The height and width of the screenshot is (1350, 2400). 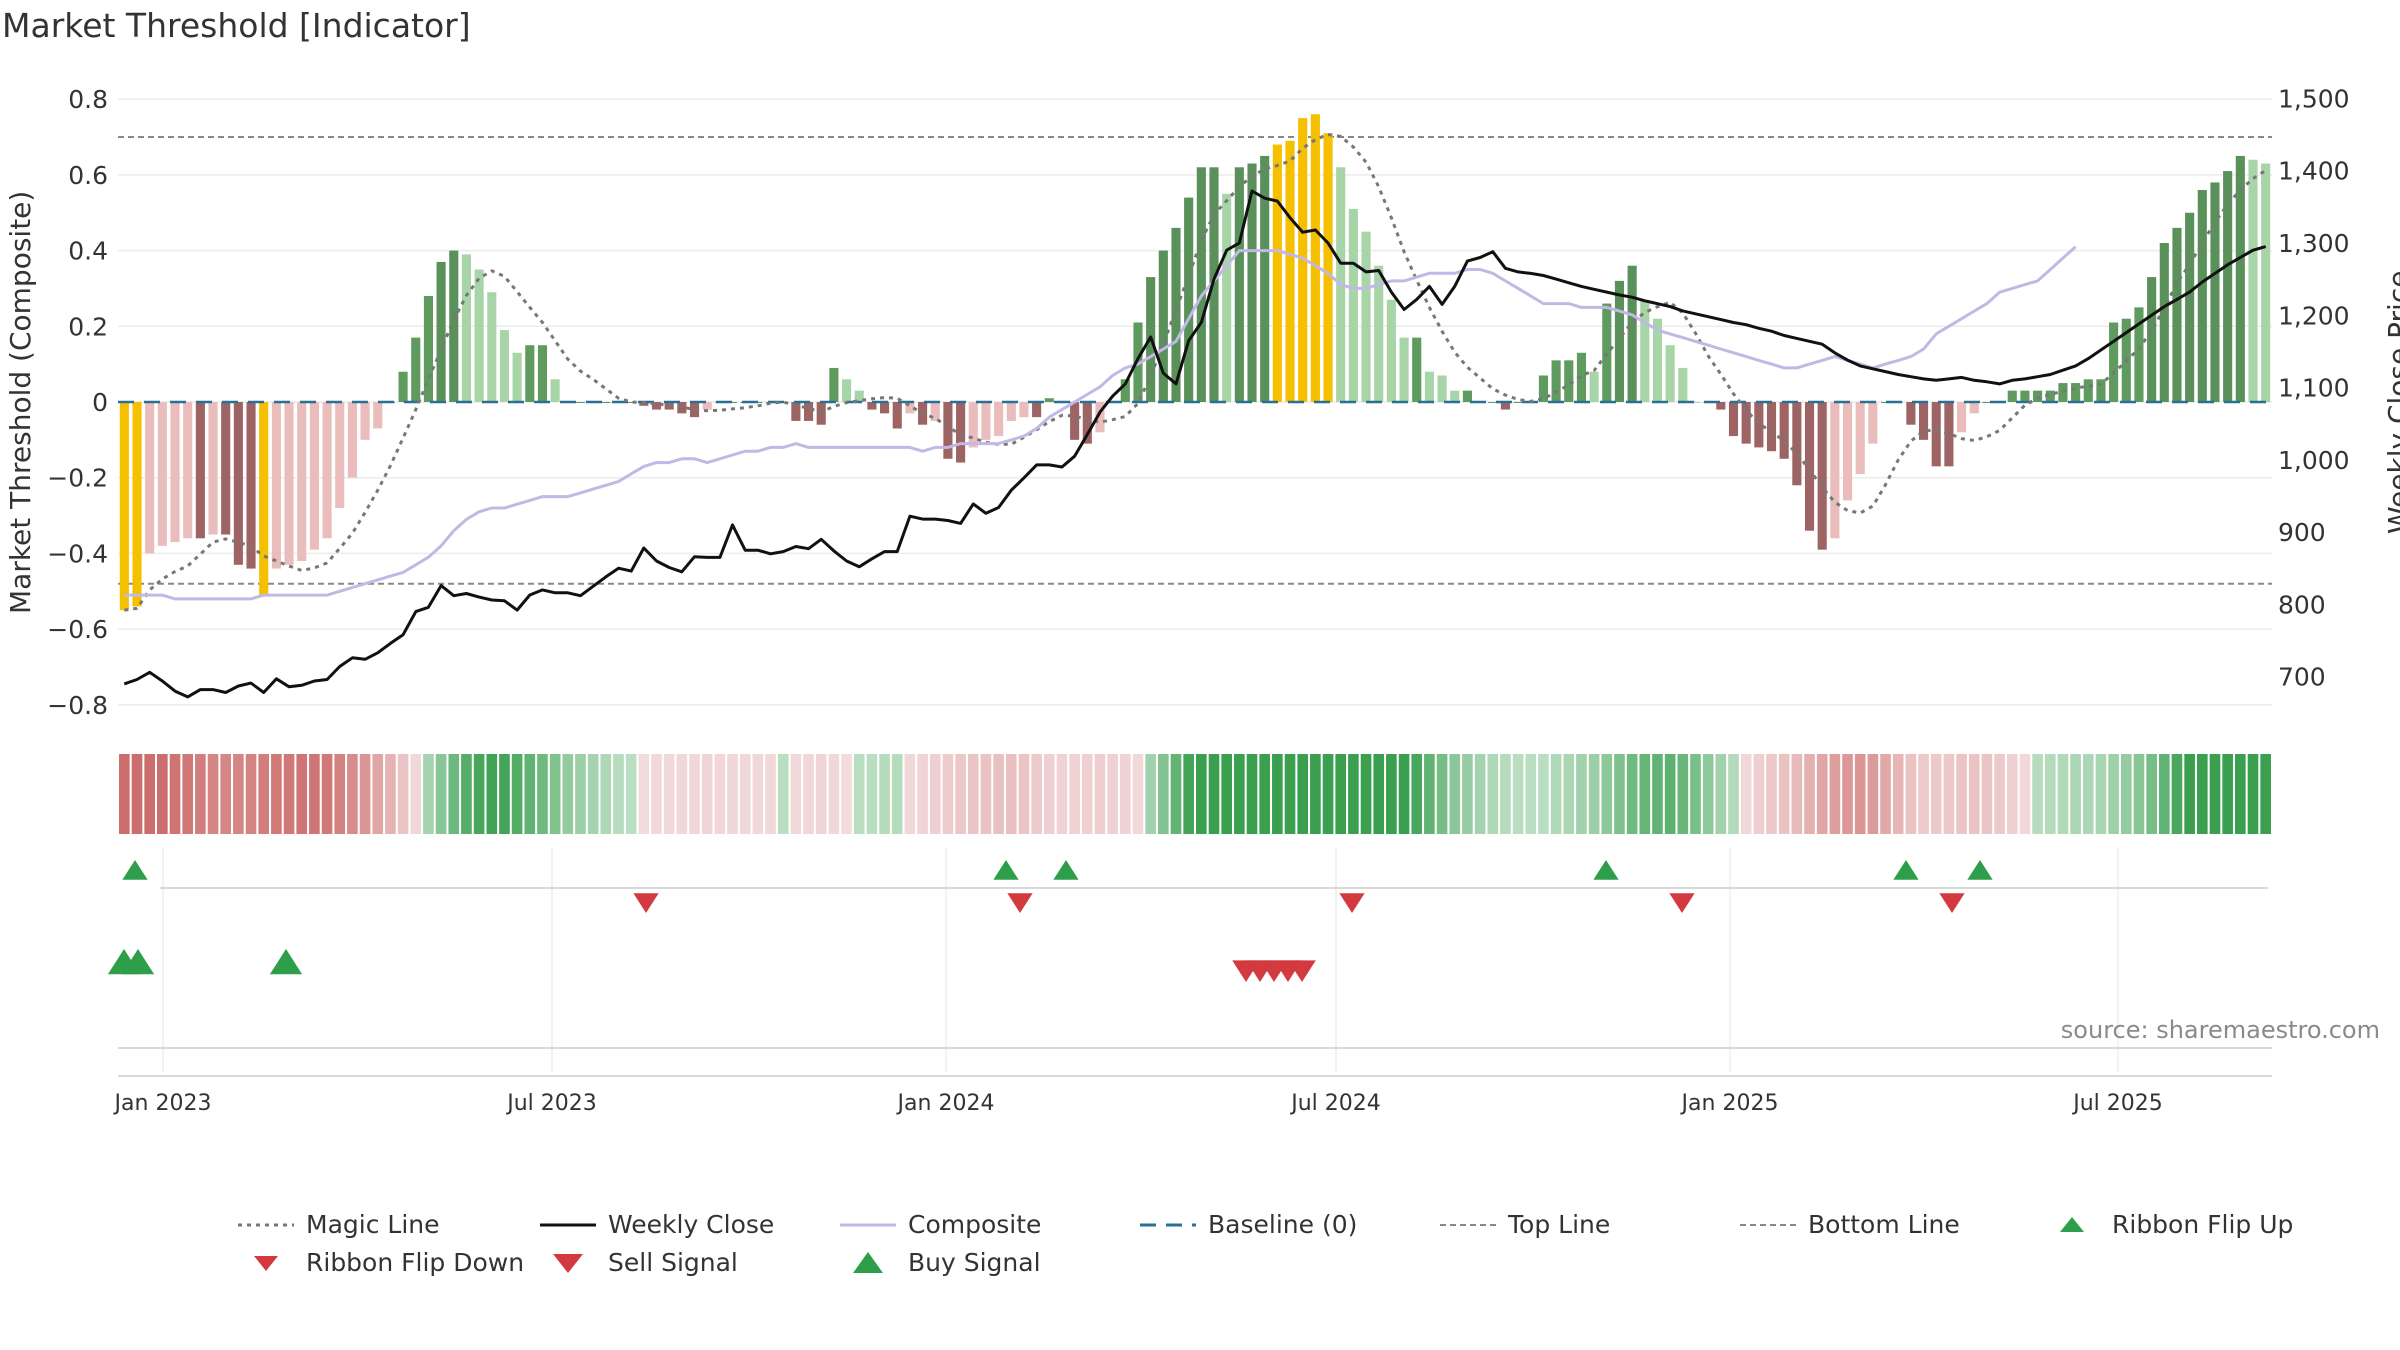 I want to click on y-tick-label: 0, so click(x=100, y=402).